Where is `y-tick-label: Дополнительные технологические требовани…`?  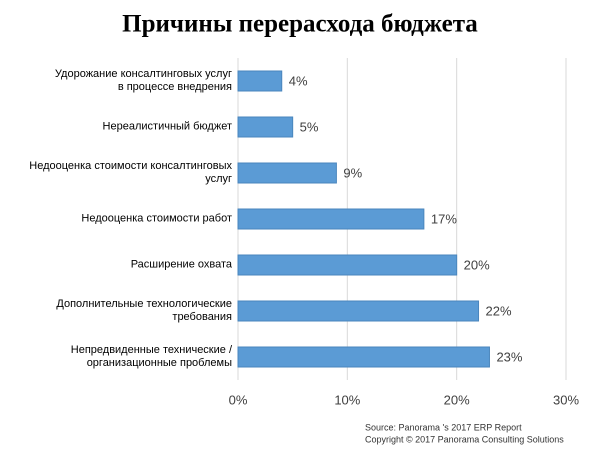 y-tick-label: Дополнительные технологические требовани… is located at coordinates (144, 310).